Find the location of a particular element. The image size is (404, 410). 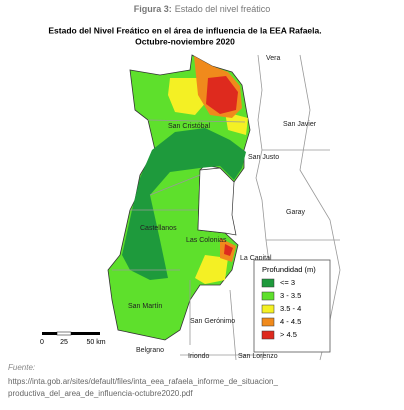

caption-label: Figura 3: is located at coordinates (153, 9).